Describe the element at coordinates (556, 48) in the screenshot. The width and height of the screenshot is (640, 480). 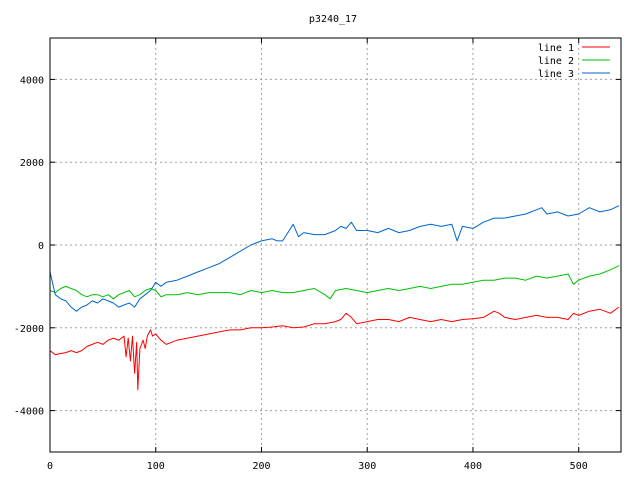
I see `legend-label-1: line 1` at that location.